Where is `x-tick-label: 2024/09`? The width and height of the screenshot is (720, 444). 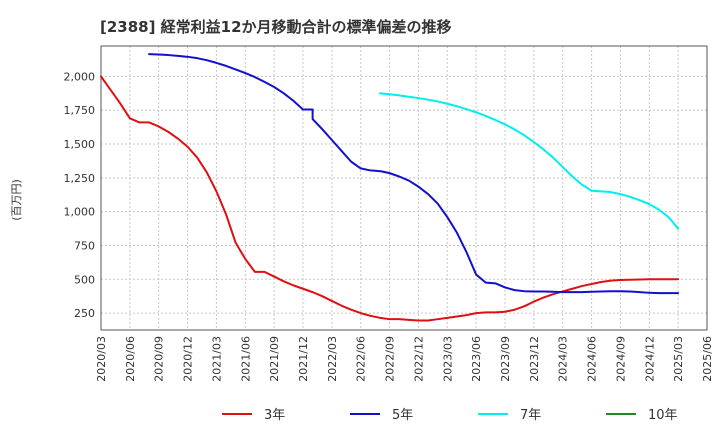 x-tick-label: 2024/09 is located at coordinates (620, 359).